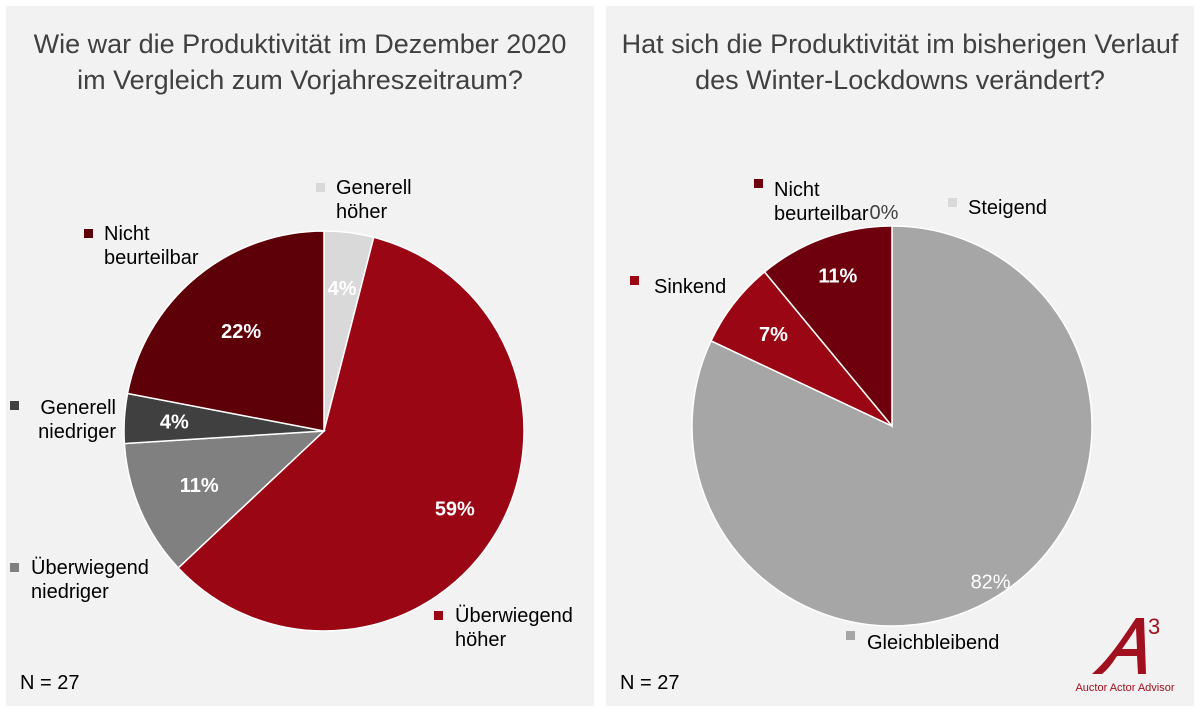 This screenshot has width=1200, height=712. What do you see at coordinates (850, 635) in the screenshot?
I see `legend-marker-gleichbleibend` at bounding box center [850, 635].